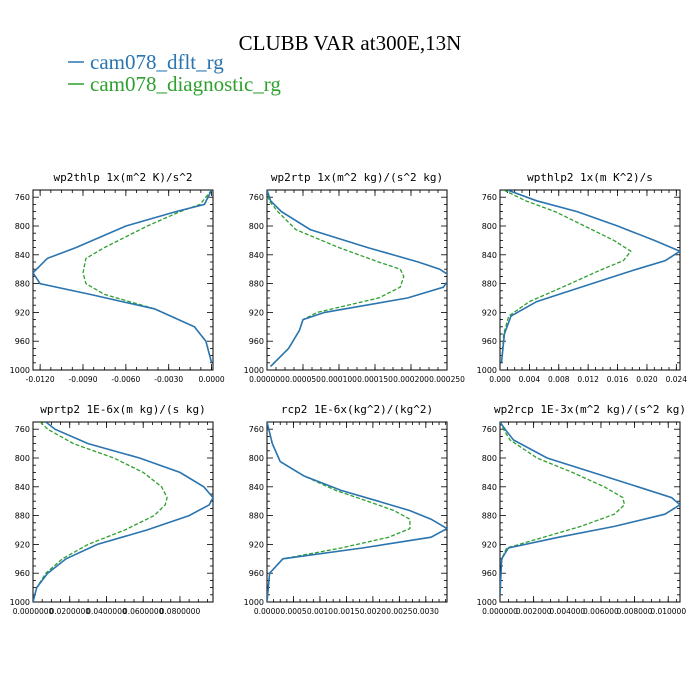  What do you see at coordinates (293, 611) in the screenshot?
I see `x-tick-label: 0.0005` at bounding box center [293, 611].